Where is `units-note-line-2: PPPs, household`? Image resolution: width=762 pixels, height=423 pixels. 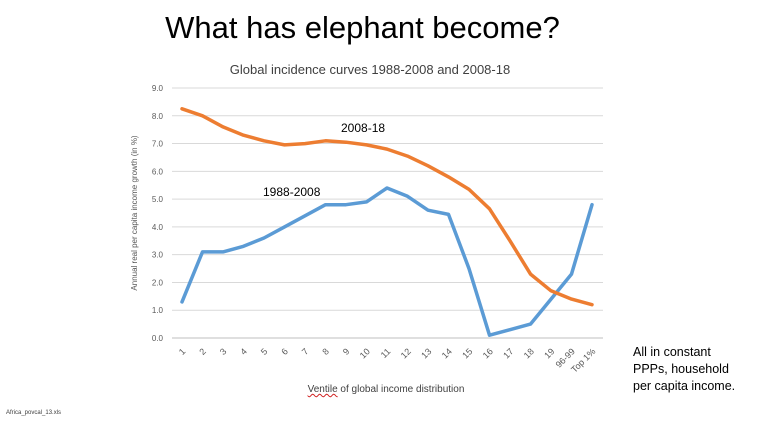 units-note-line-2: PPPs, household is located at coordinates (681, 369).